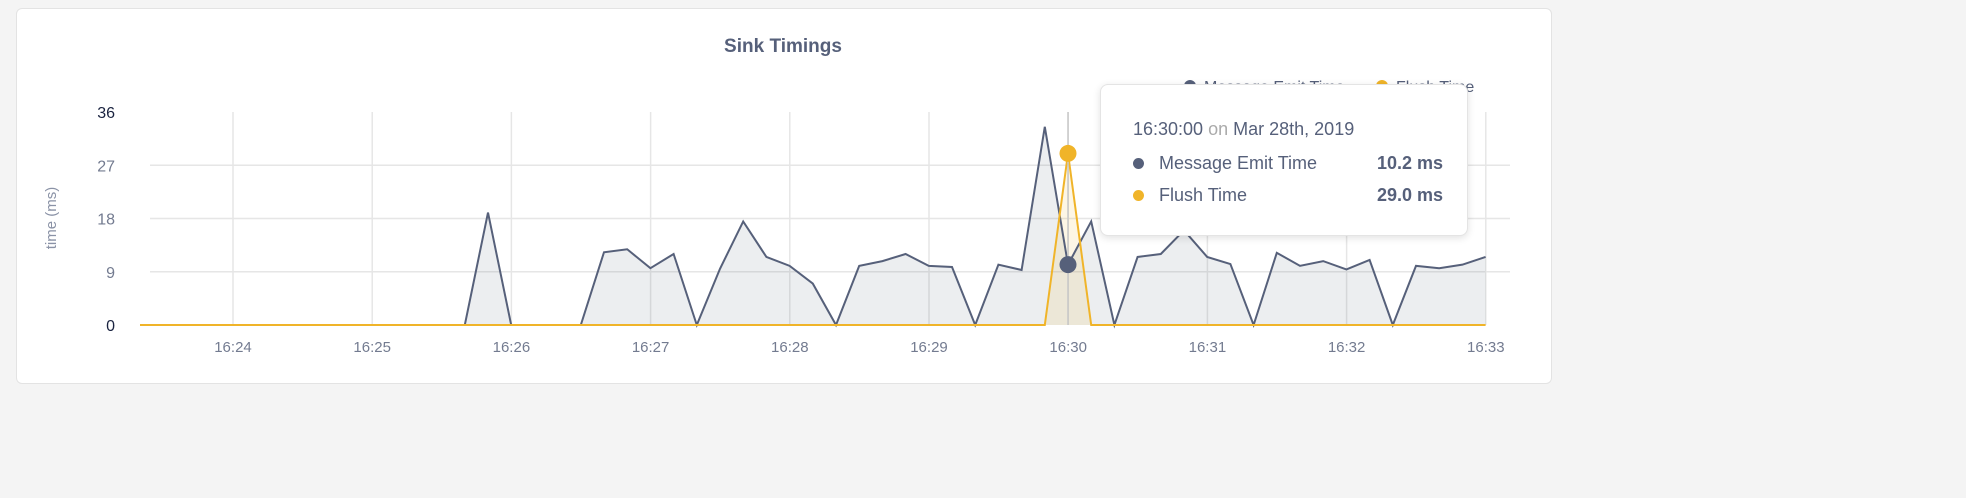  I want to click on tooltip-label: Flush Time, so click(1203, 195).